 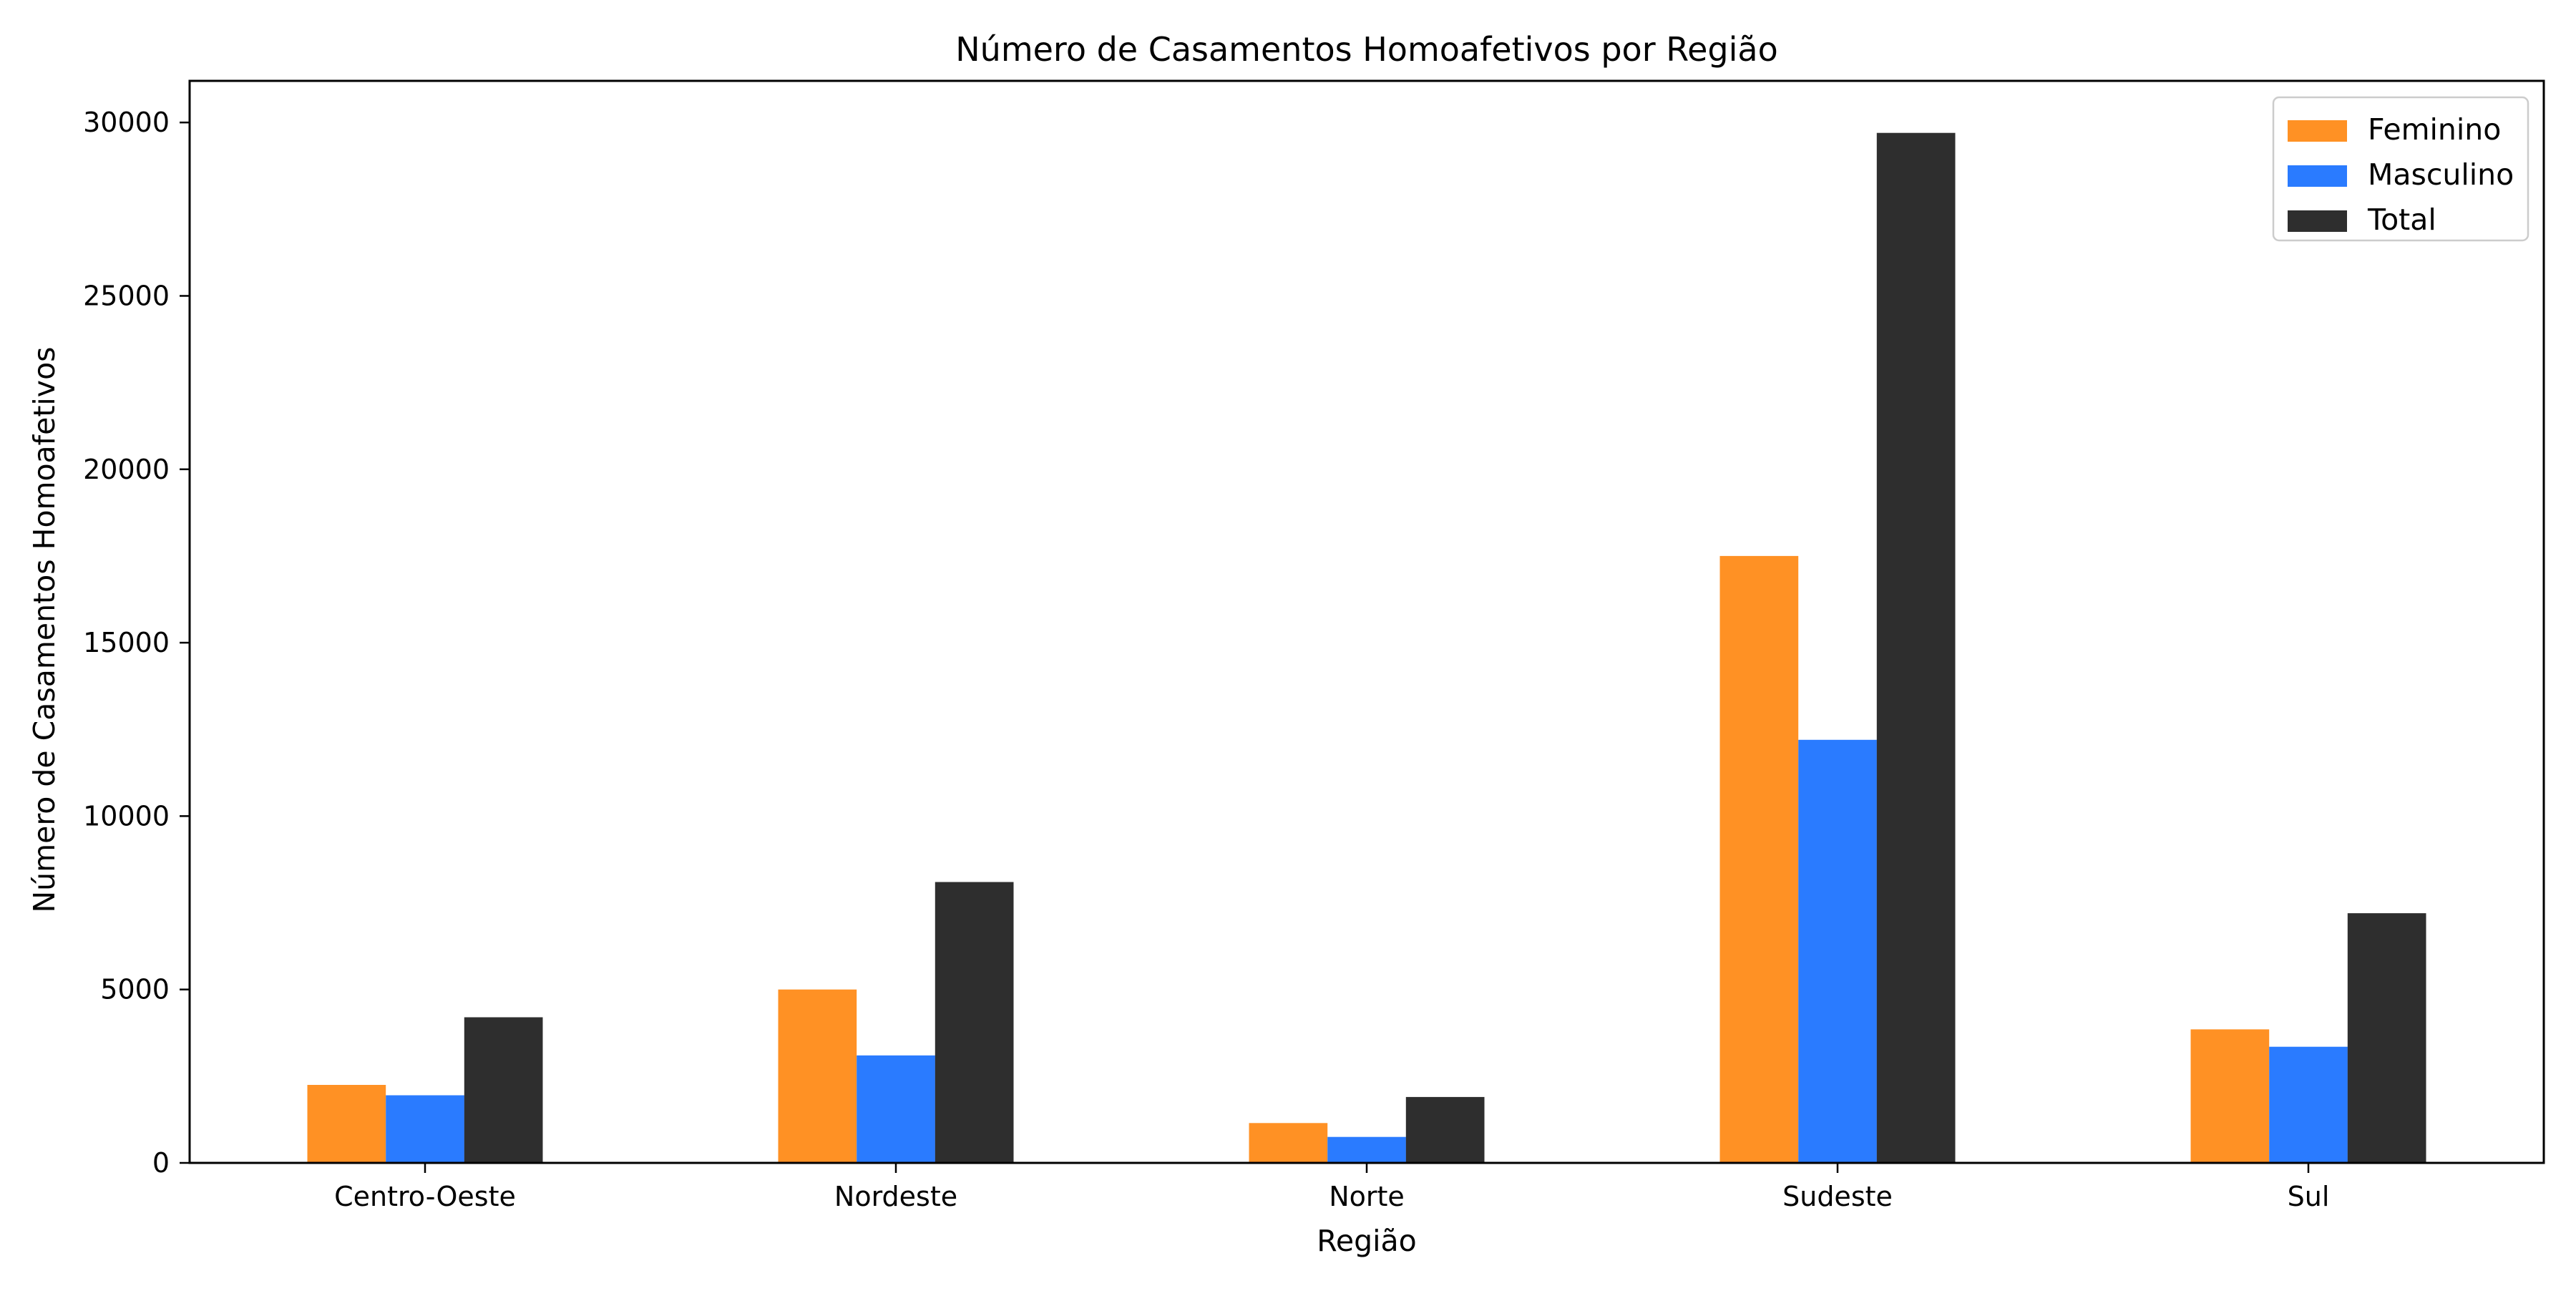 I want to click on bar-total-centro-oeste, so click(x=503, y=1090).